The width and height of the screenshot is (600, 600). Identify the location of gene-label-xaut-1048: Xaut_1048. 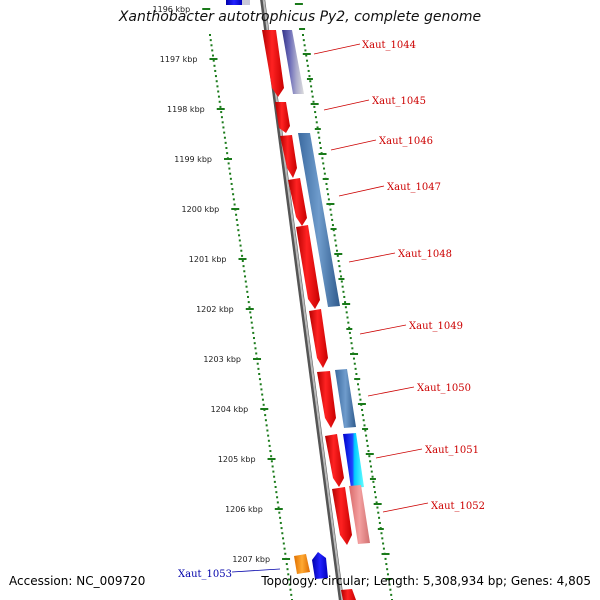
(425, 254).